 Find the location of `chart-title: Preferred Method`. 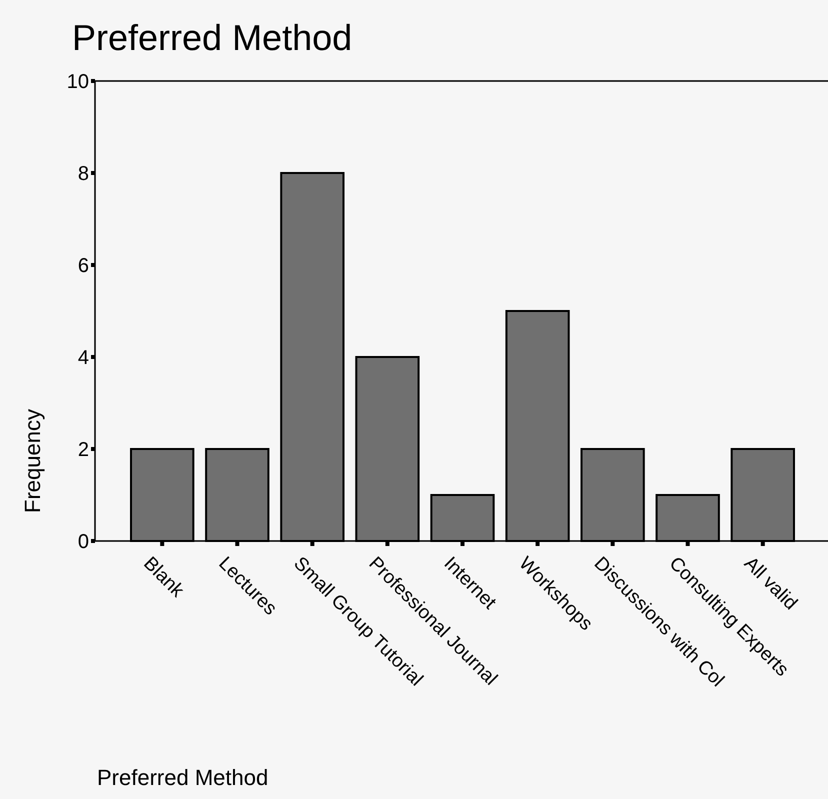

chart-title: Preferred Method is located at coordinates (212, 37).